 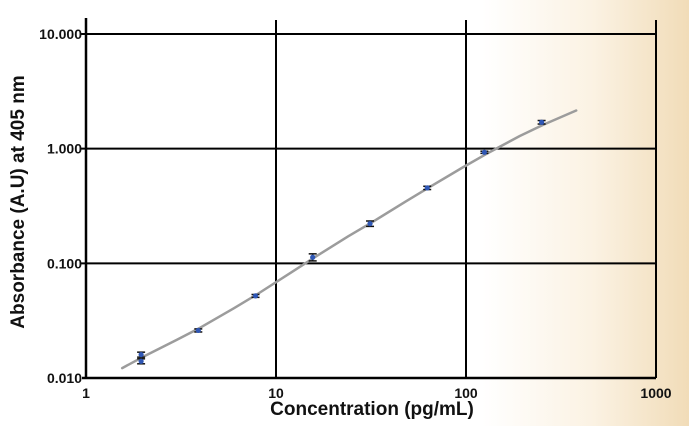 I want to click on x-tick-label: 1, so click(x=86, y=393).